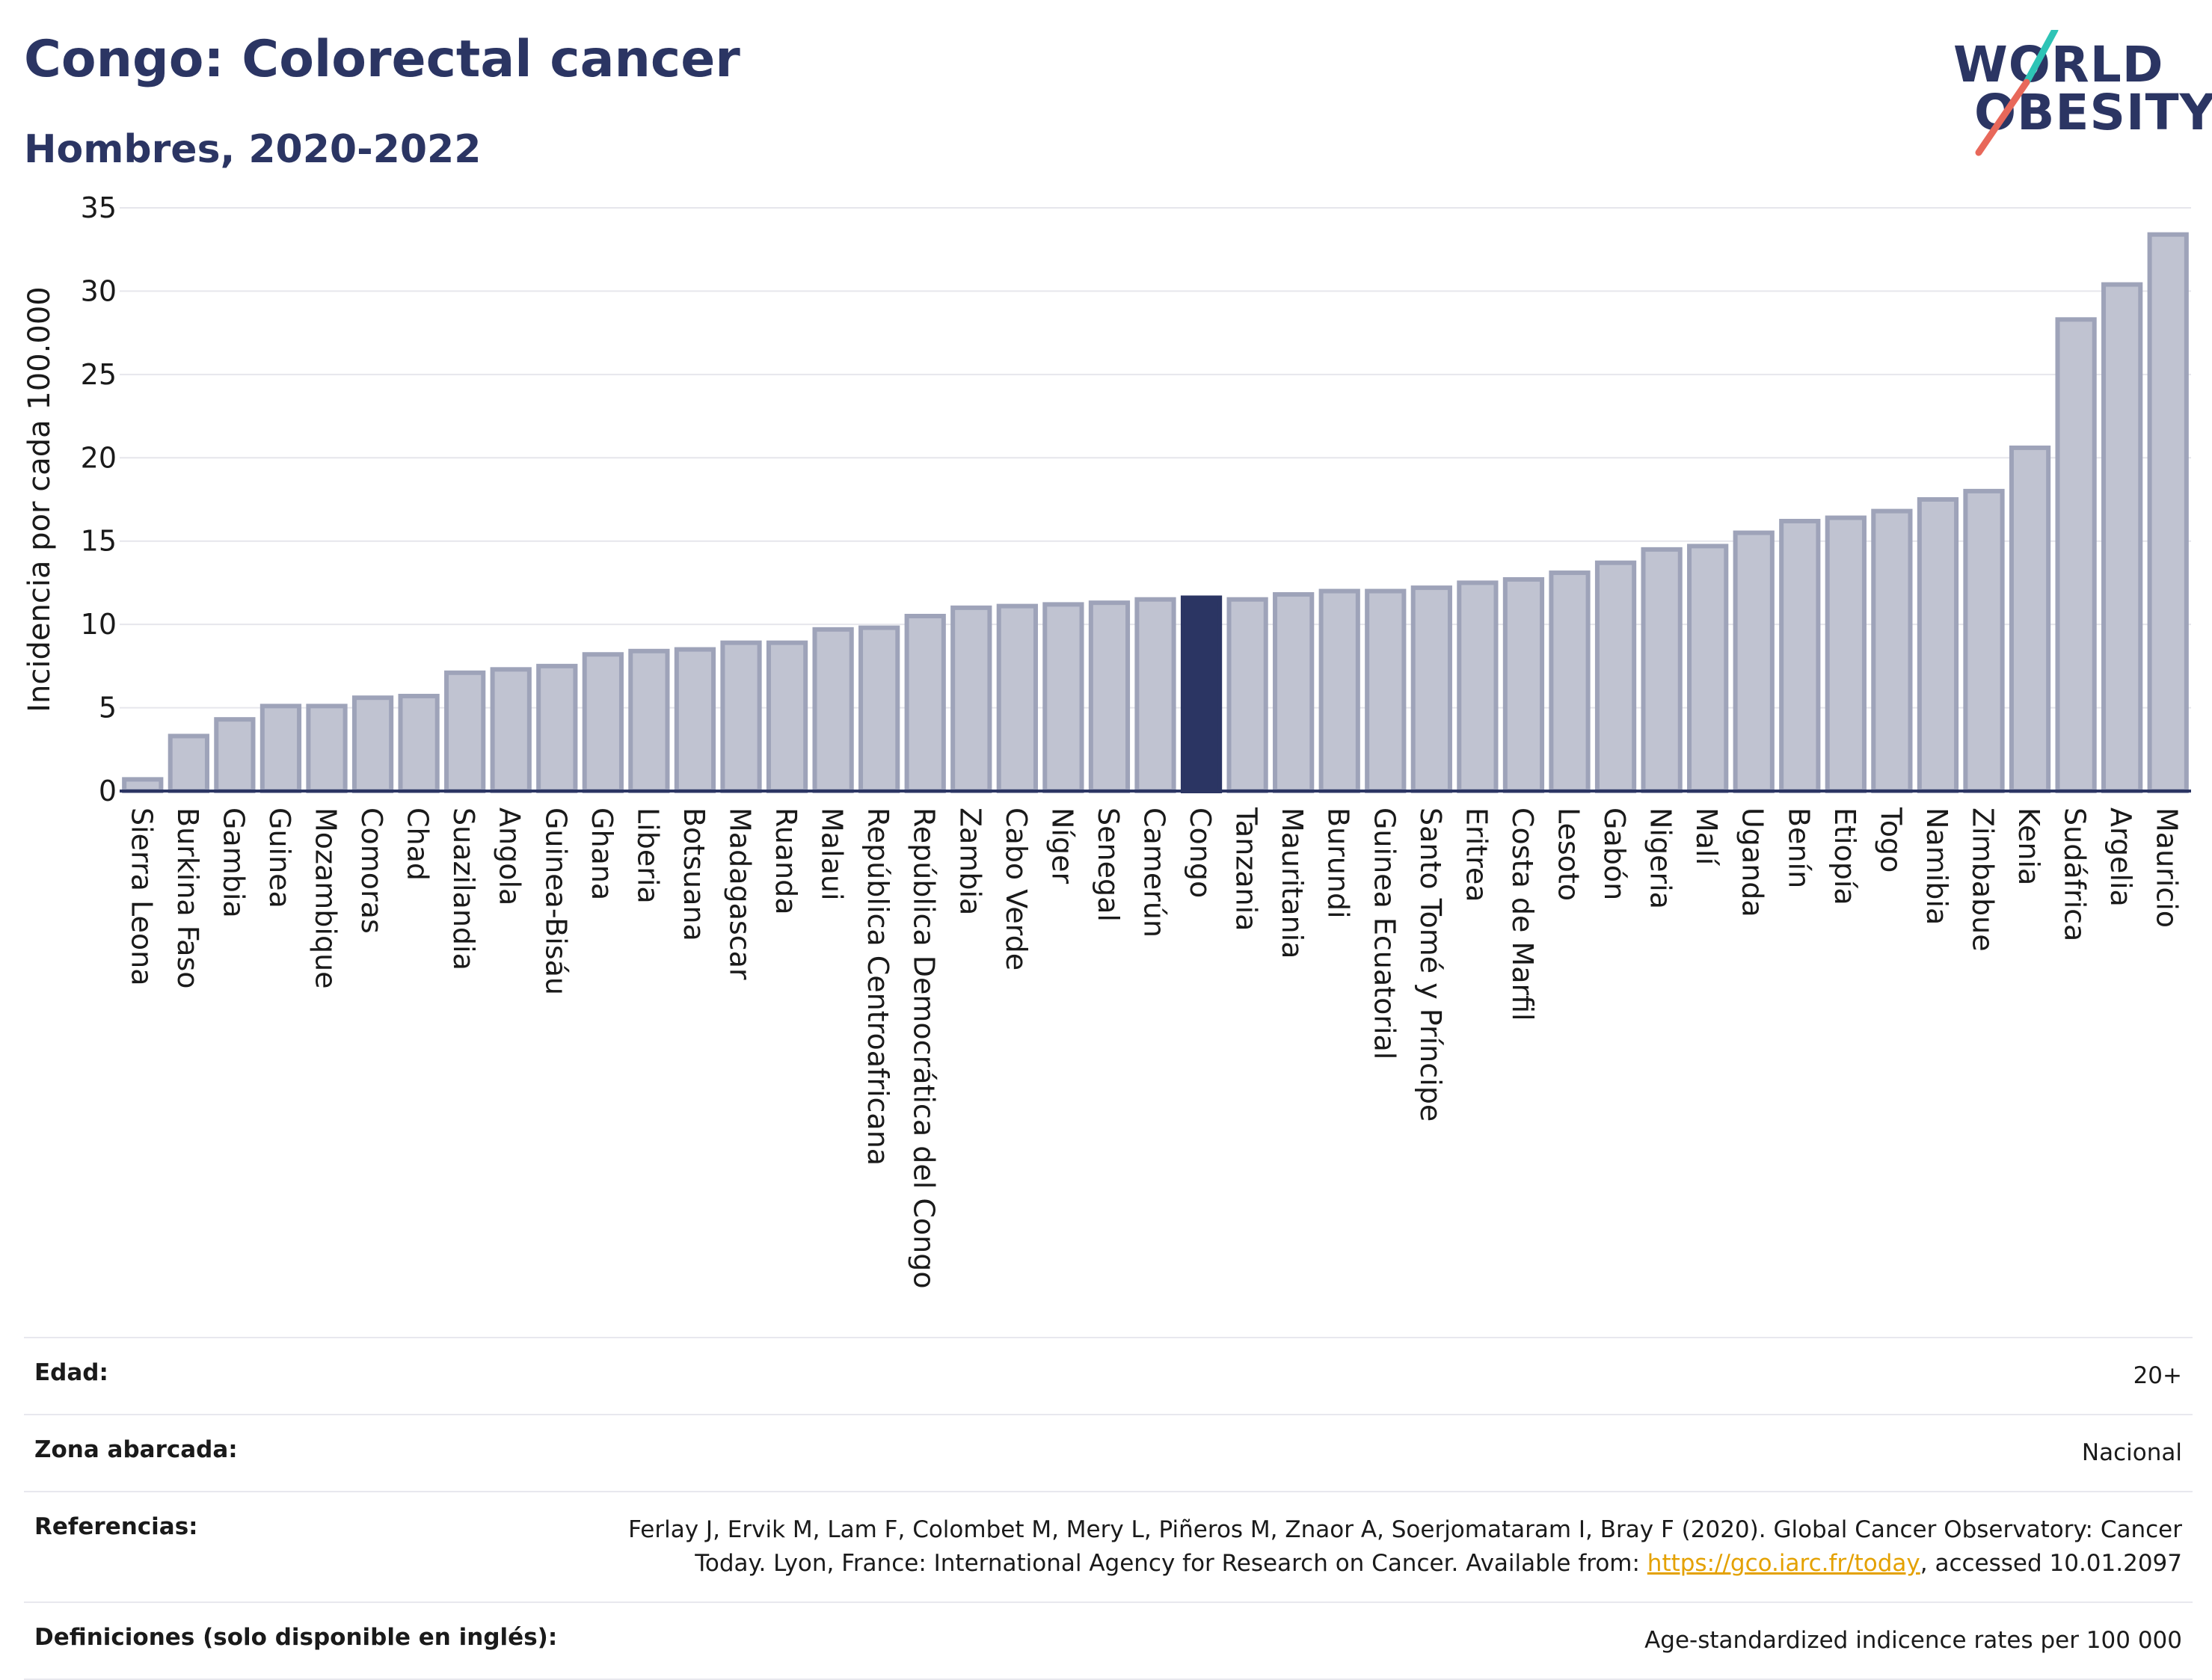 The width and height of the screenshot is (2212, 1680). What do you see at coordinates (253, 149) in the screenshot?
I see `page-subtitle: Hombres, 2020-2022` at bounding box center [253, 149].